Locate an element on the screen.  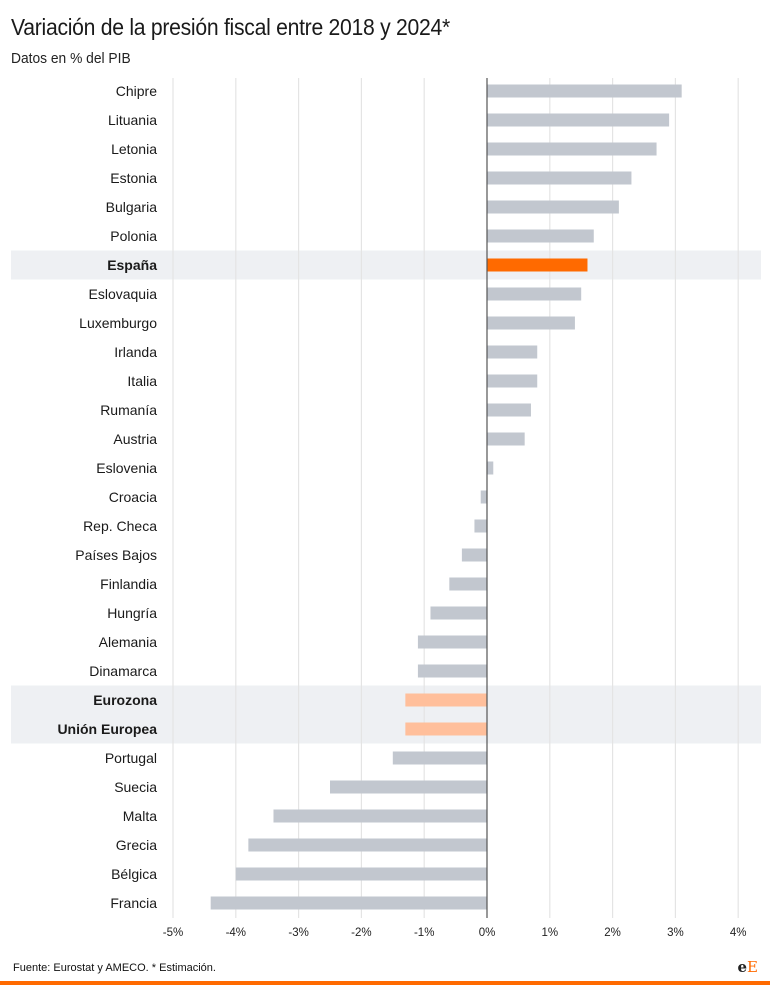
x-tick-label: 4% is located at coordinates (738, 933).